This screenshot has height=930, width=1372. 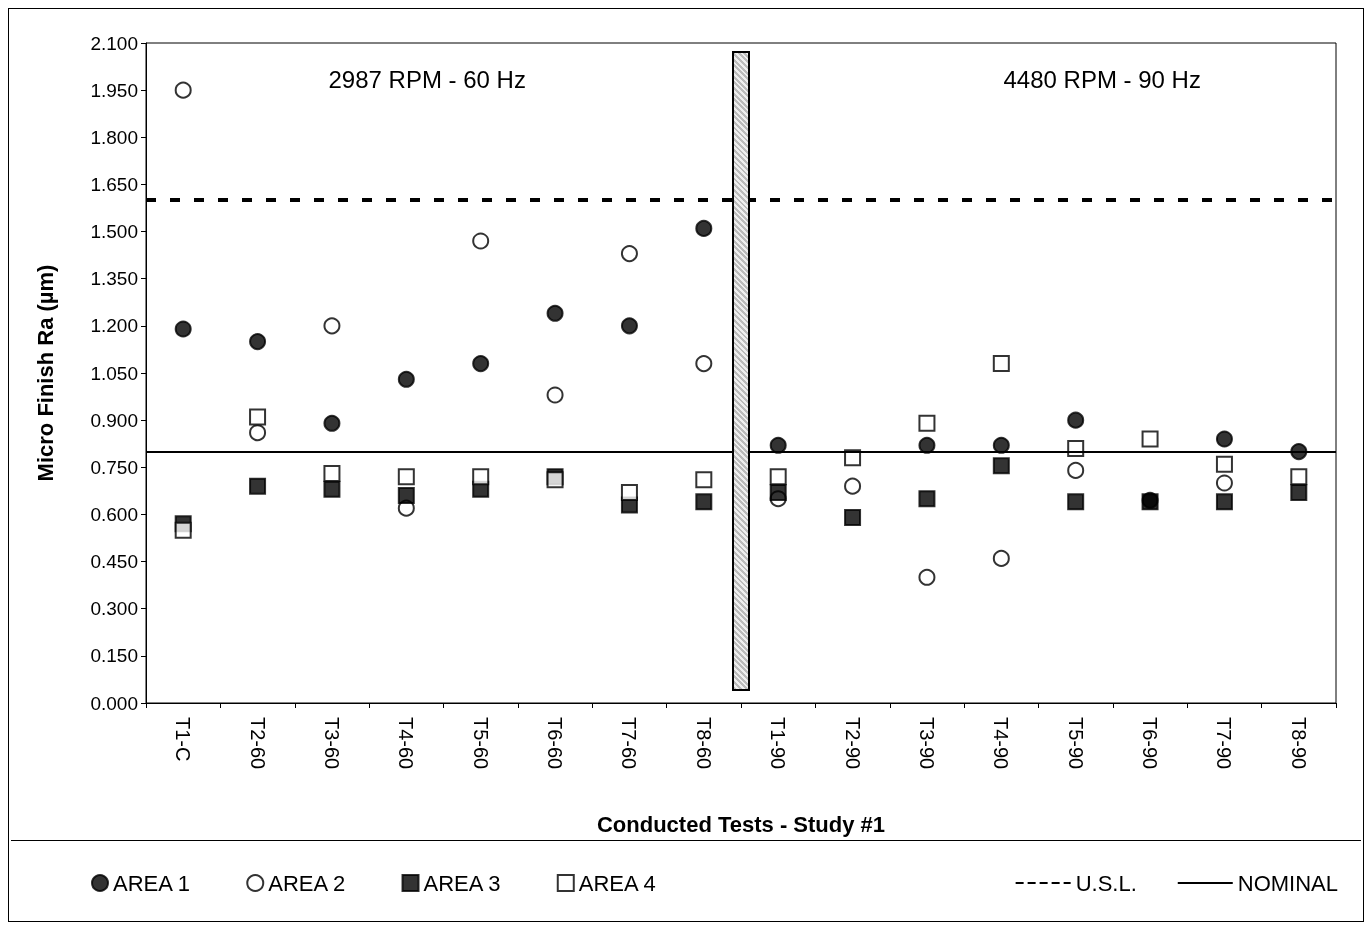 What do you see at coordinates (427, 79) in the screenshot?
I see `annotation: 2987 RPM - 60 Hz` at bounding box center [427, 79].